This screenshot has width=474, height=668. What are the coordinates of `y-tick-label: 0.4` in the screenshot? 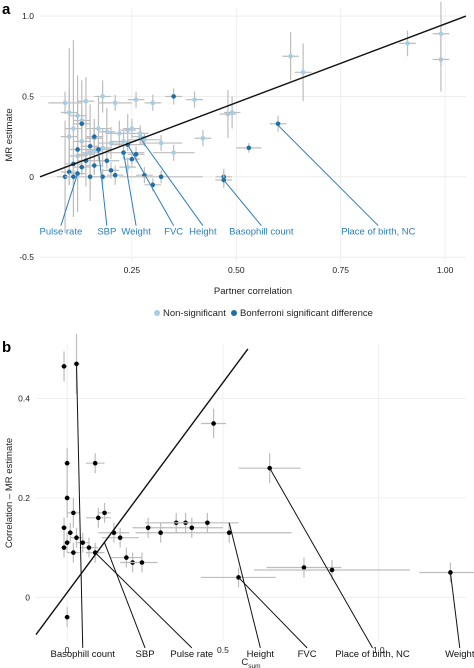 It's located at (24, 399).